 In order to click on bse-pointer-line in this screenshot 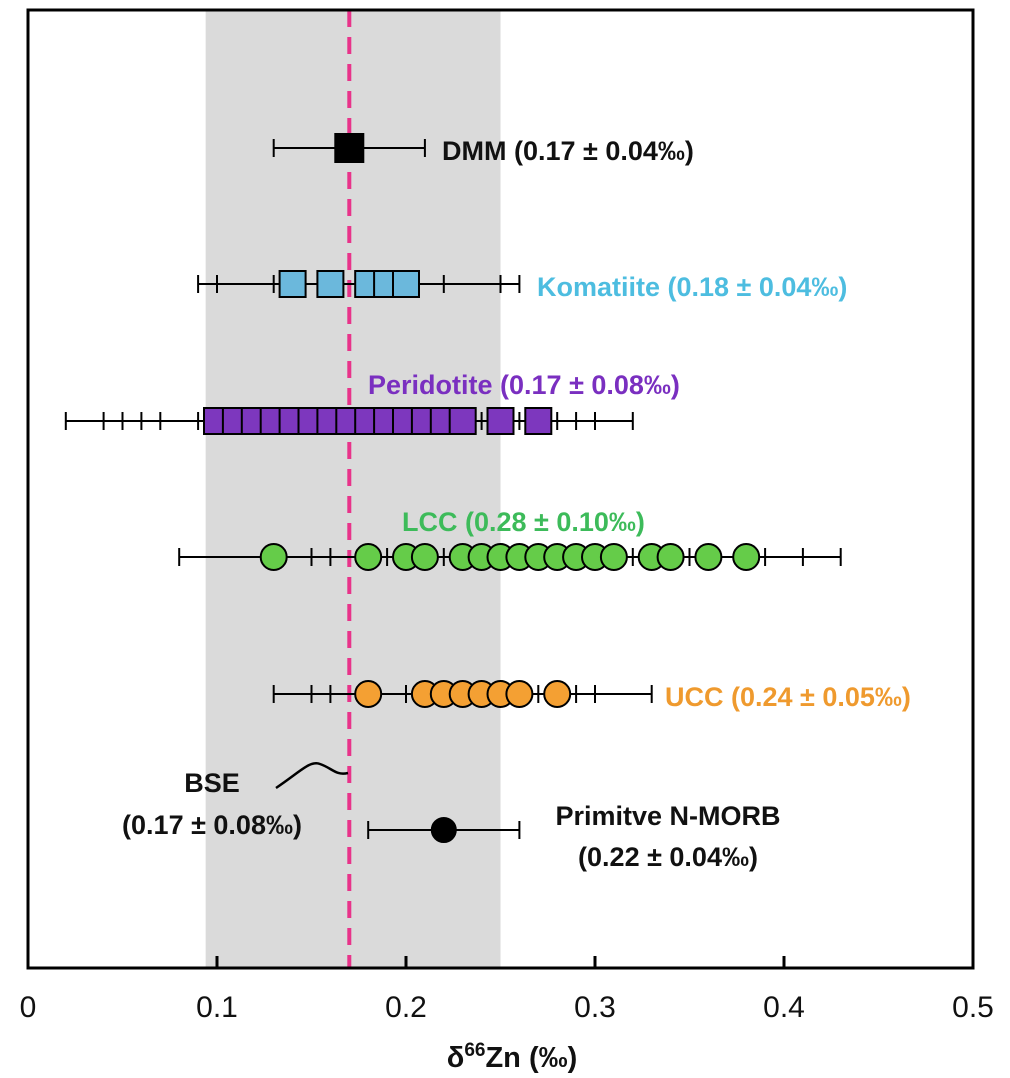, I will do `click(312, 775)`.